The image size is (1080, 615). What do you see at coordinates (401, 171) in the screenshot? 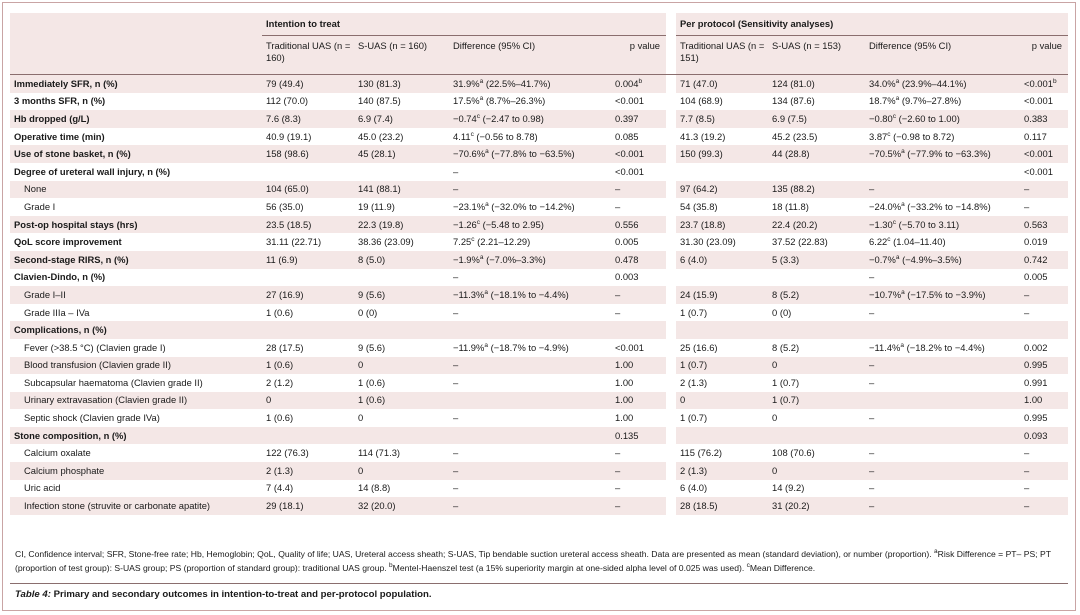
I see `itt-suas-value` at bounding box center [401, 171].